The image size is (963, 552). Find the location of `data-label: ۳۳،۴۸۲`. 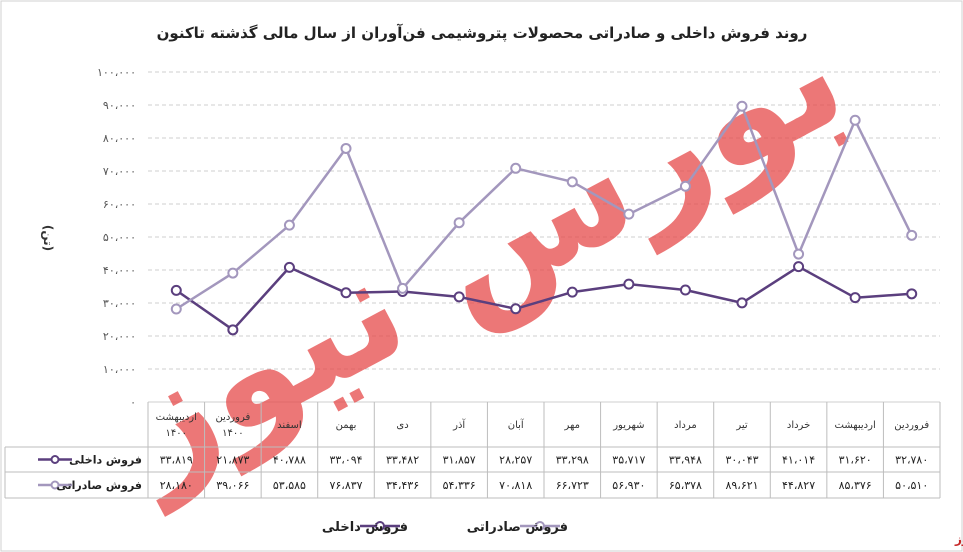

data-label: ۳۳،۴۸۲ is located at coordinates (402, 460).